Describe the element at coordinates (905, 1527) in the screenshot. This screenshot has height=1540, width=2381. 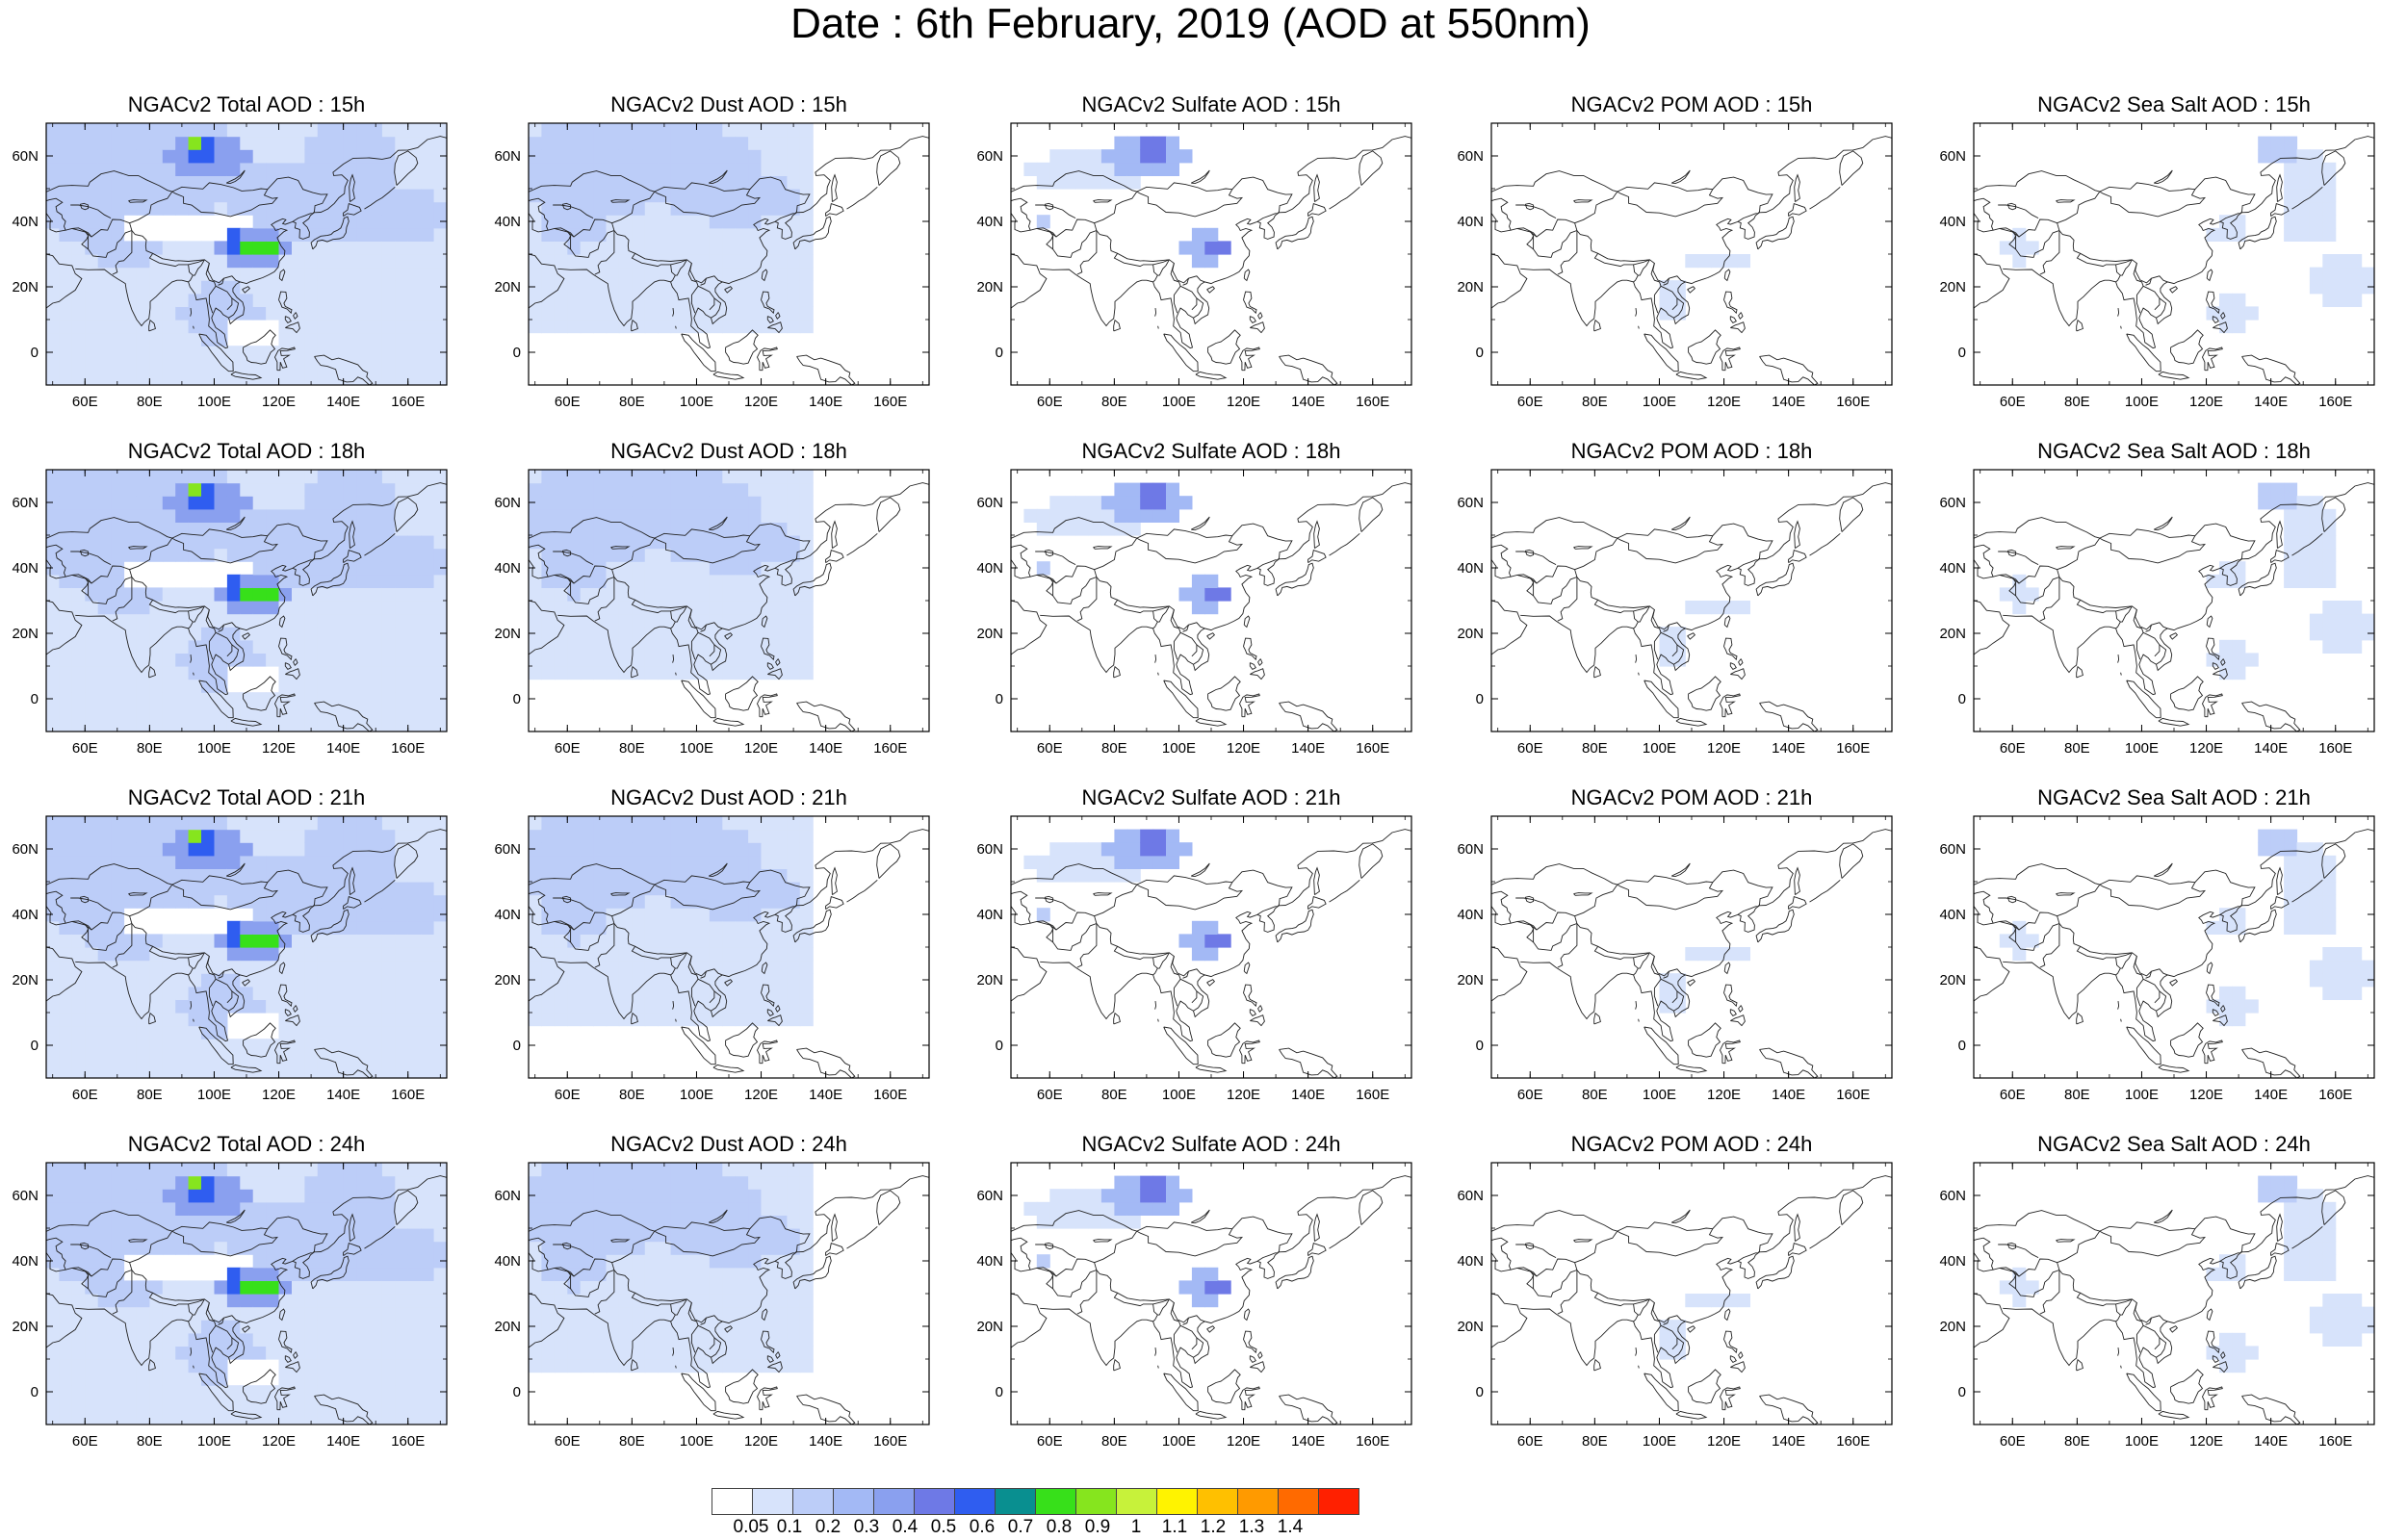
I see `colorbar-label: 0.4` at that location.